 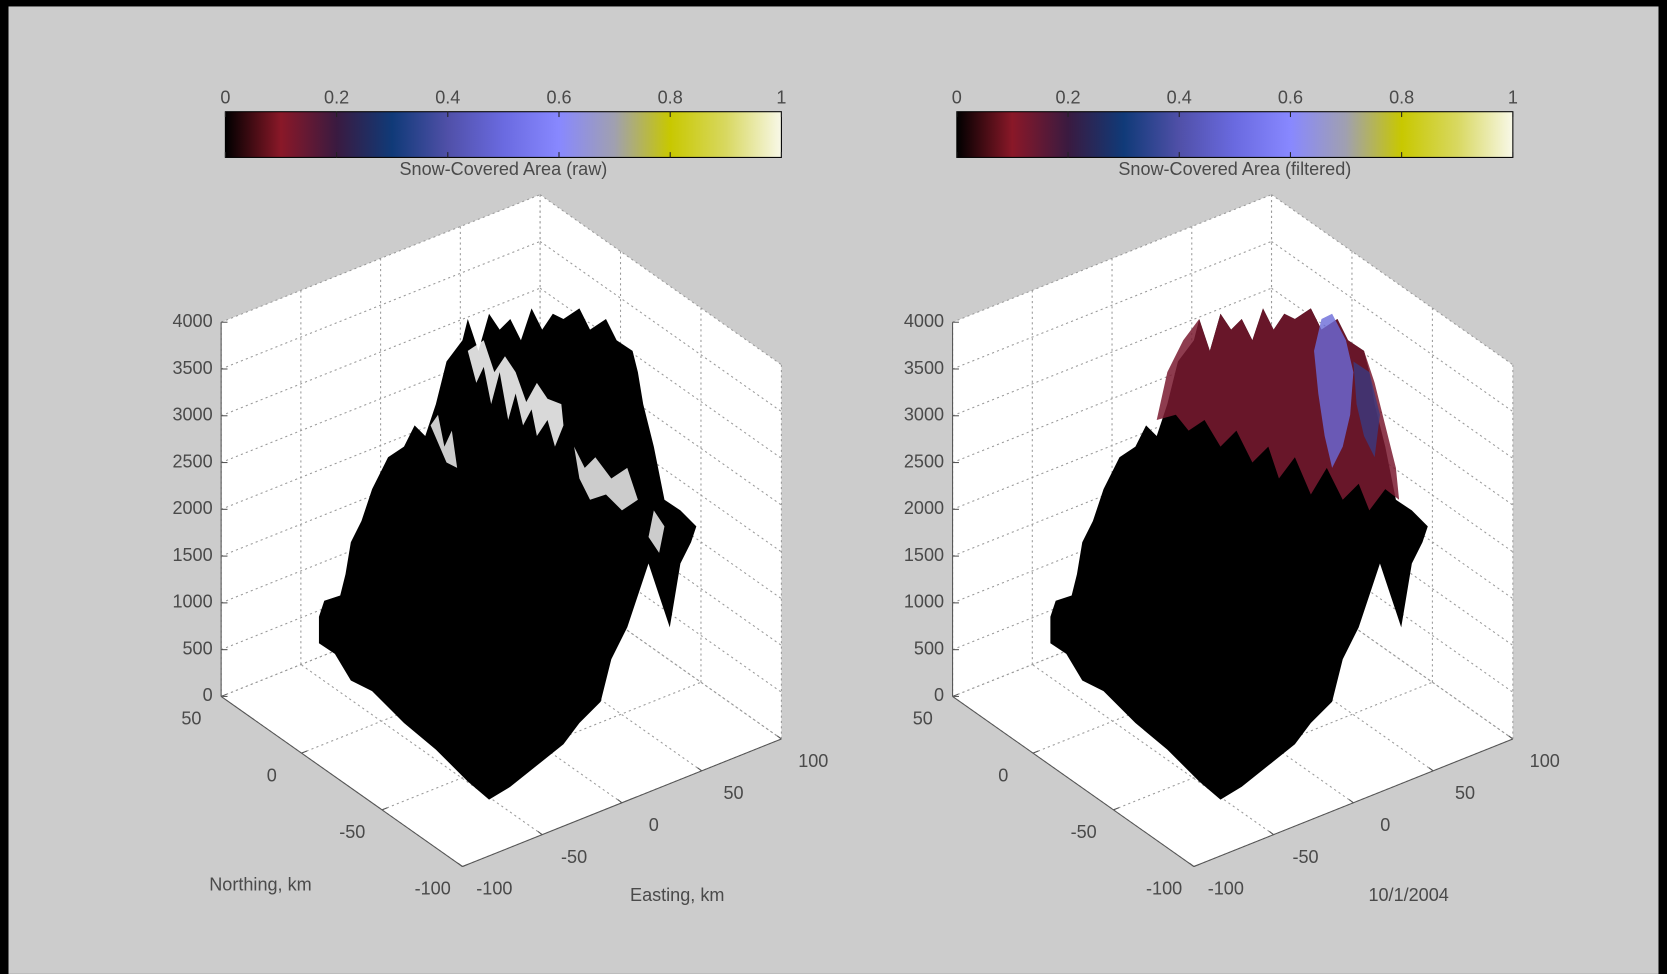 I want to click on colorbar-label: Snow-Covered Area (raw), so click(x=503, y=169).